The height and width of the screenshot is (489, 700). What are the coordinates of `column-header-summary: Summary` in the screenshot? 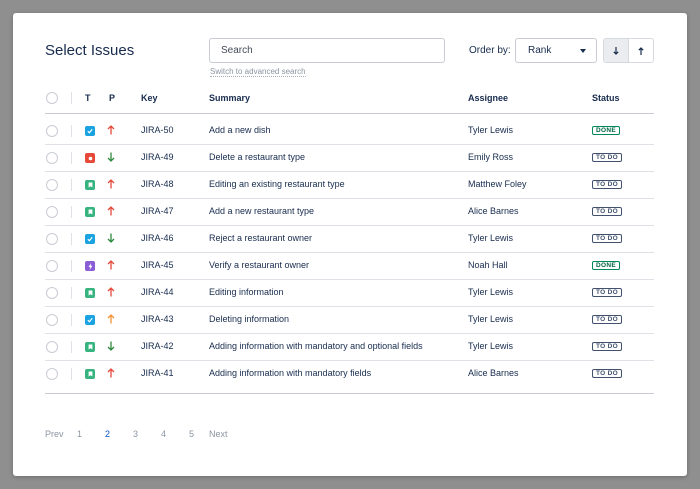 It's located at (230, 98).